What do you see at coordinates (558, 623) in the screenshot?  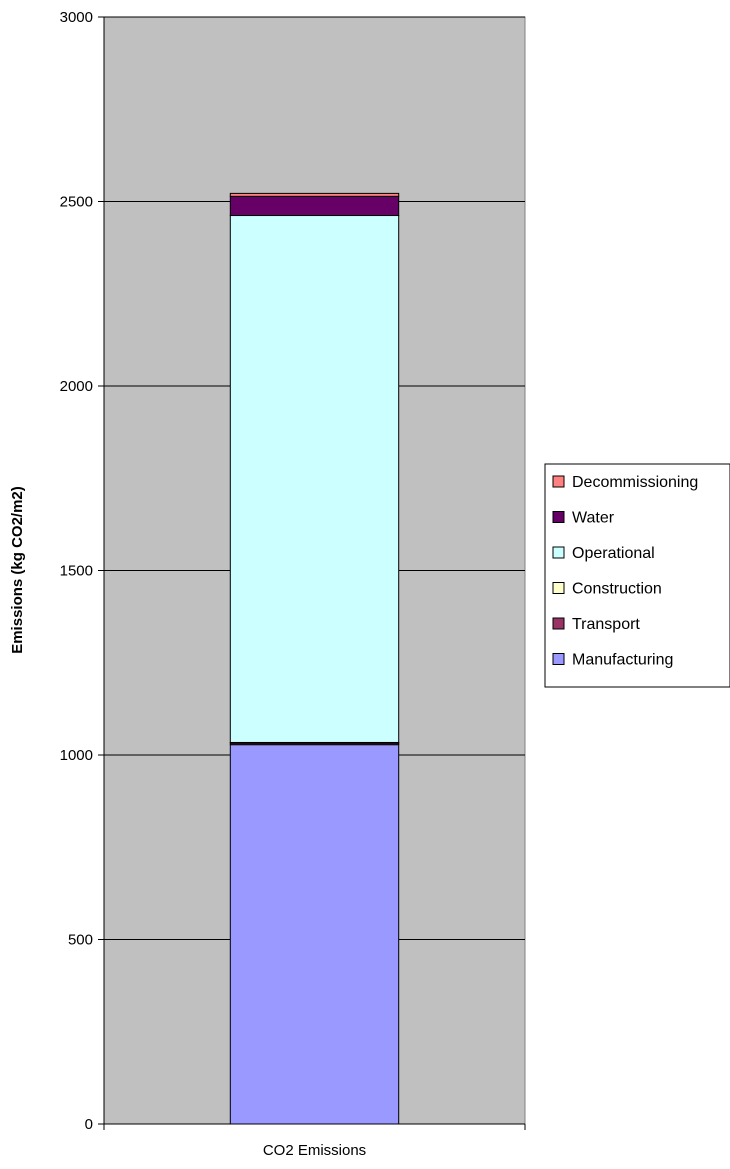 I see `legend-swatch-transport` at bounding box center [558, 623].